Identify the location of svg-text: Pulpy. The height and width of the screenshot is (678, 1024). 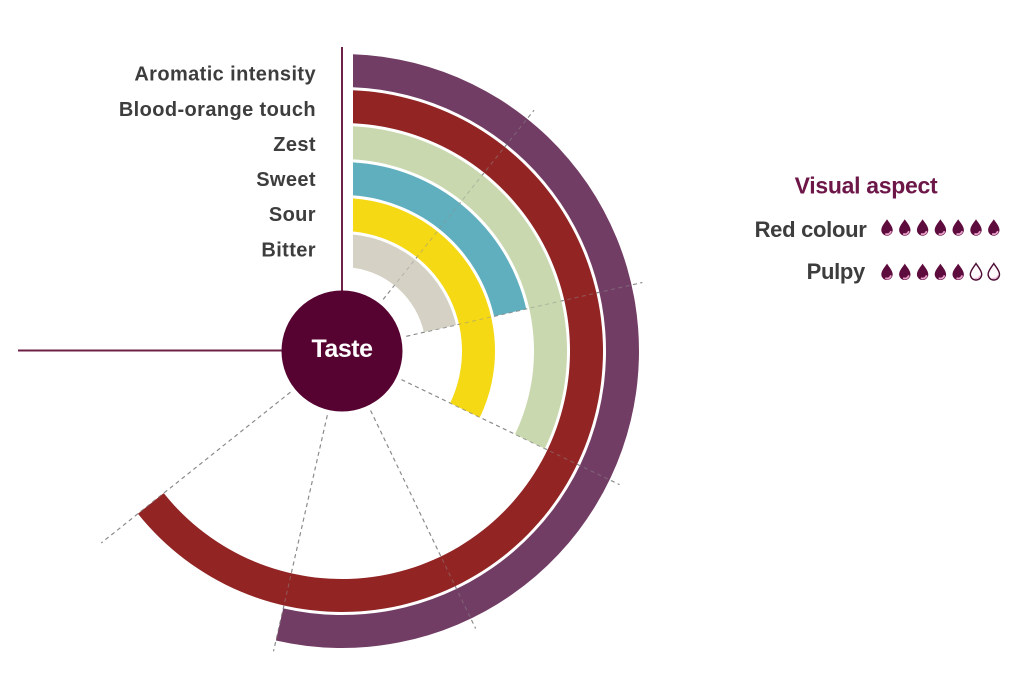
(836, 271).